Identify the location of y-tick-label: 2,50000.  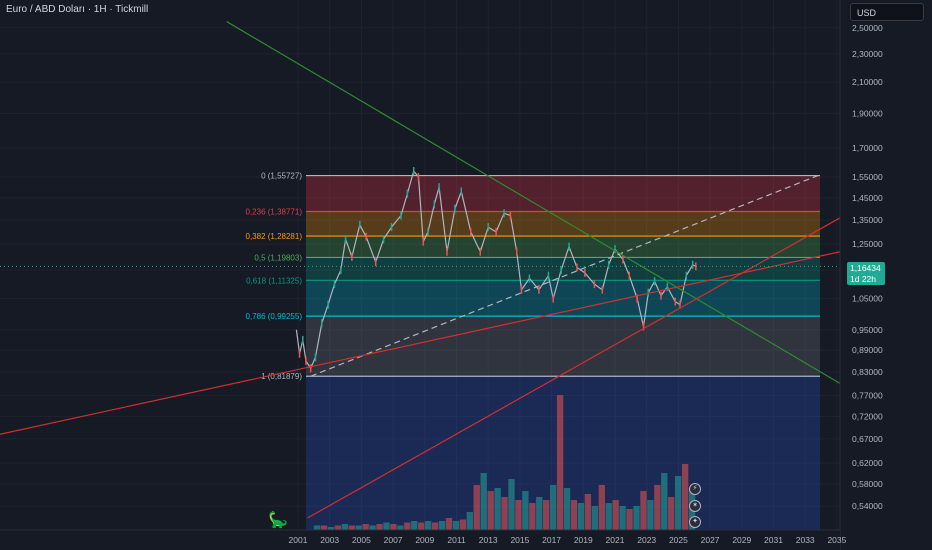
(867, 28).